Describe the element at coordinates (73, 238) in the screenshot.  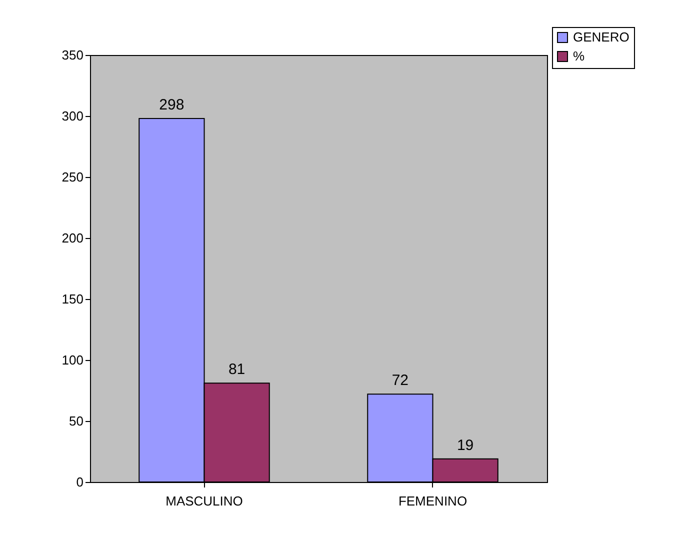
I see `y-tick-label: 200` at that location.